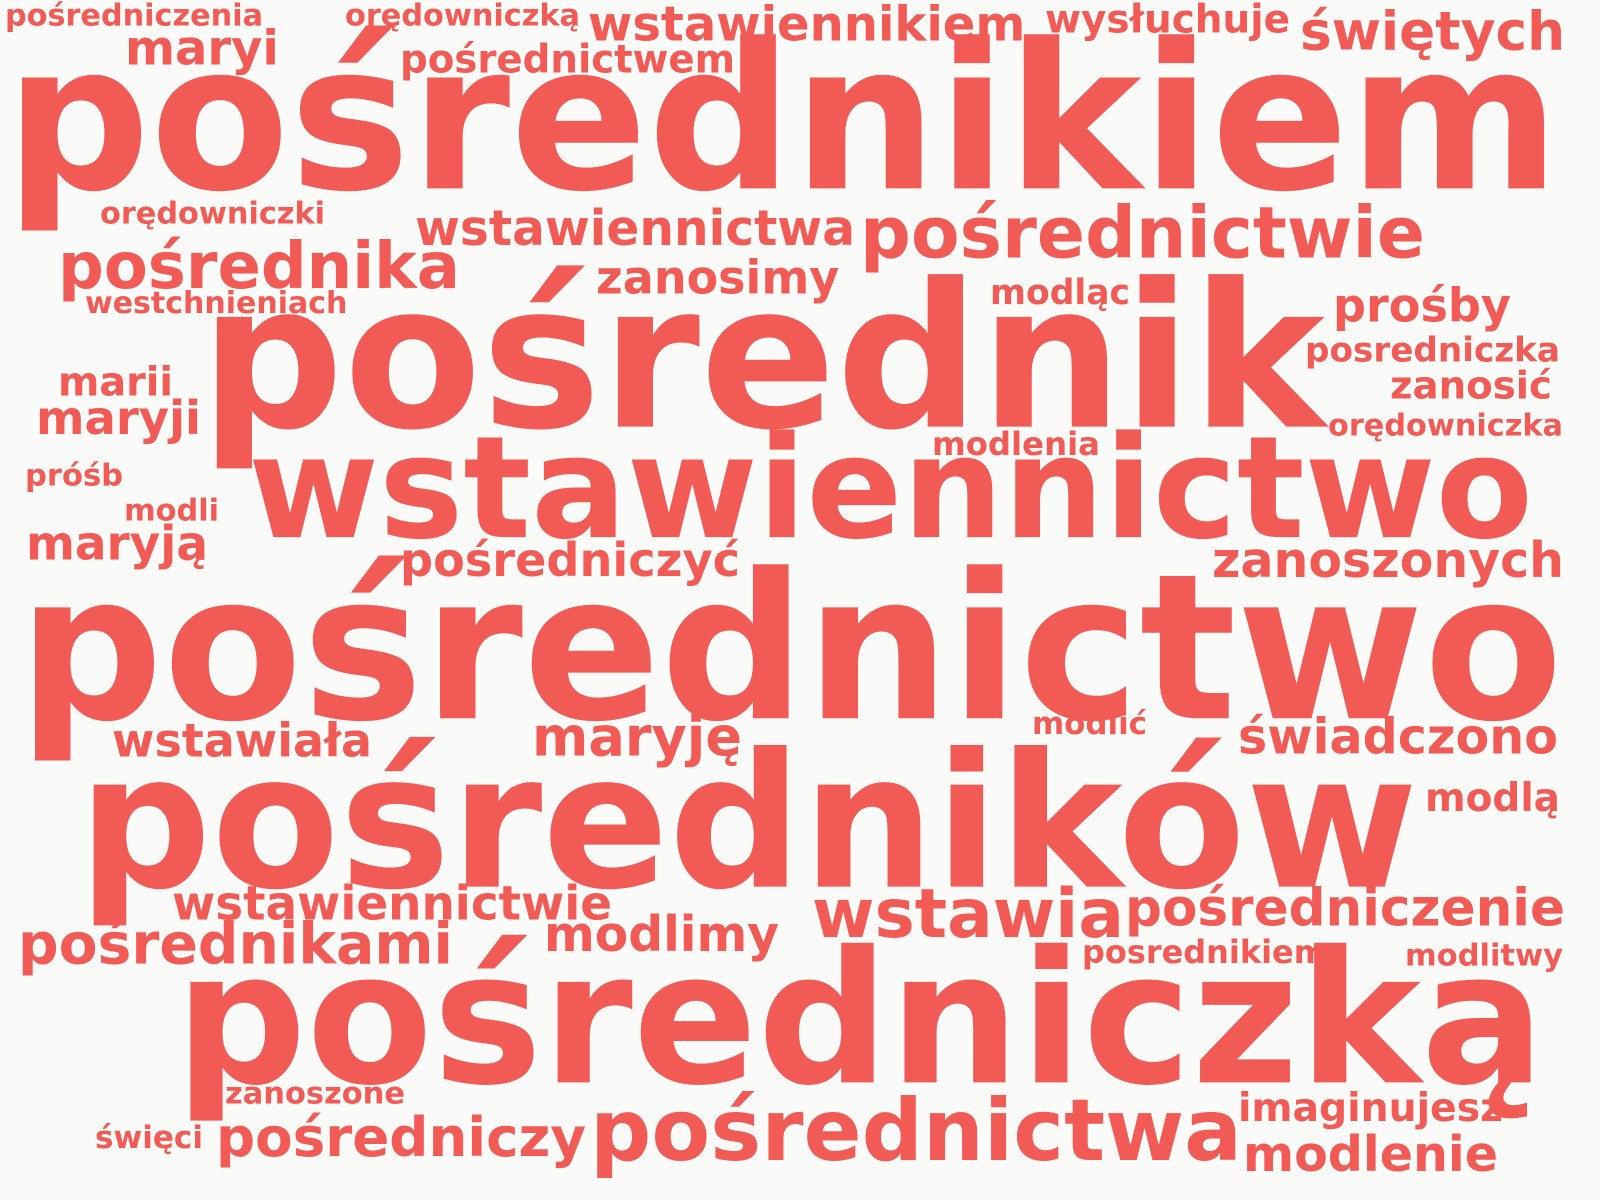 The image size is (1600, 1200). I want to click on word-modla: modlą, so click(1492, 797).